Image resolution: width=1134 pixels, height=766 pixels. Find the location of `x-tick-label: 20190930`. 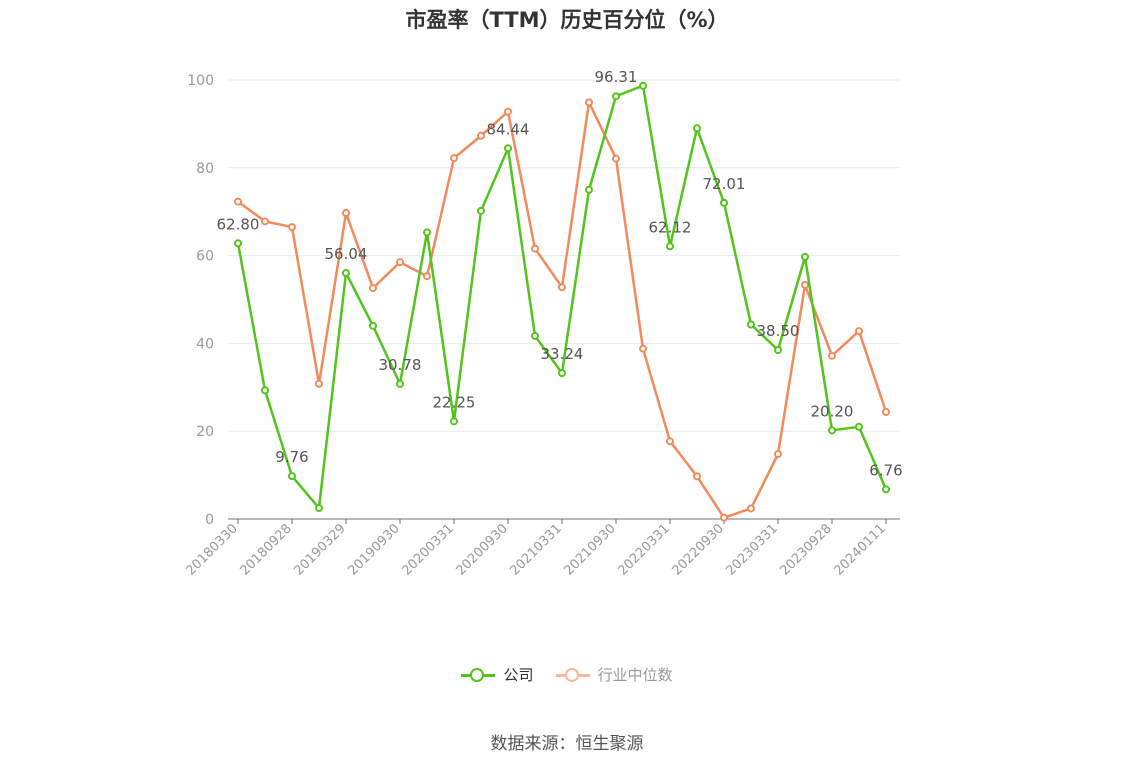

x-tick-label: 20190930 is located at coordinates (373, 549).